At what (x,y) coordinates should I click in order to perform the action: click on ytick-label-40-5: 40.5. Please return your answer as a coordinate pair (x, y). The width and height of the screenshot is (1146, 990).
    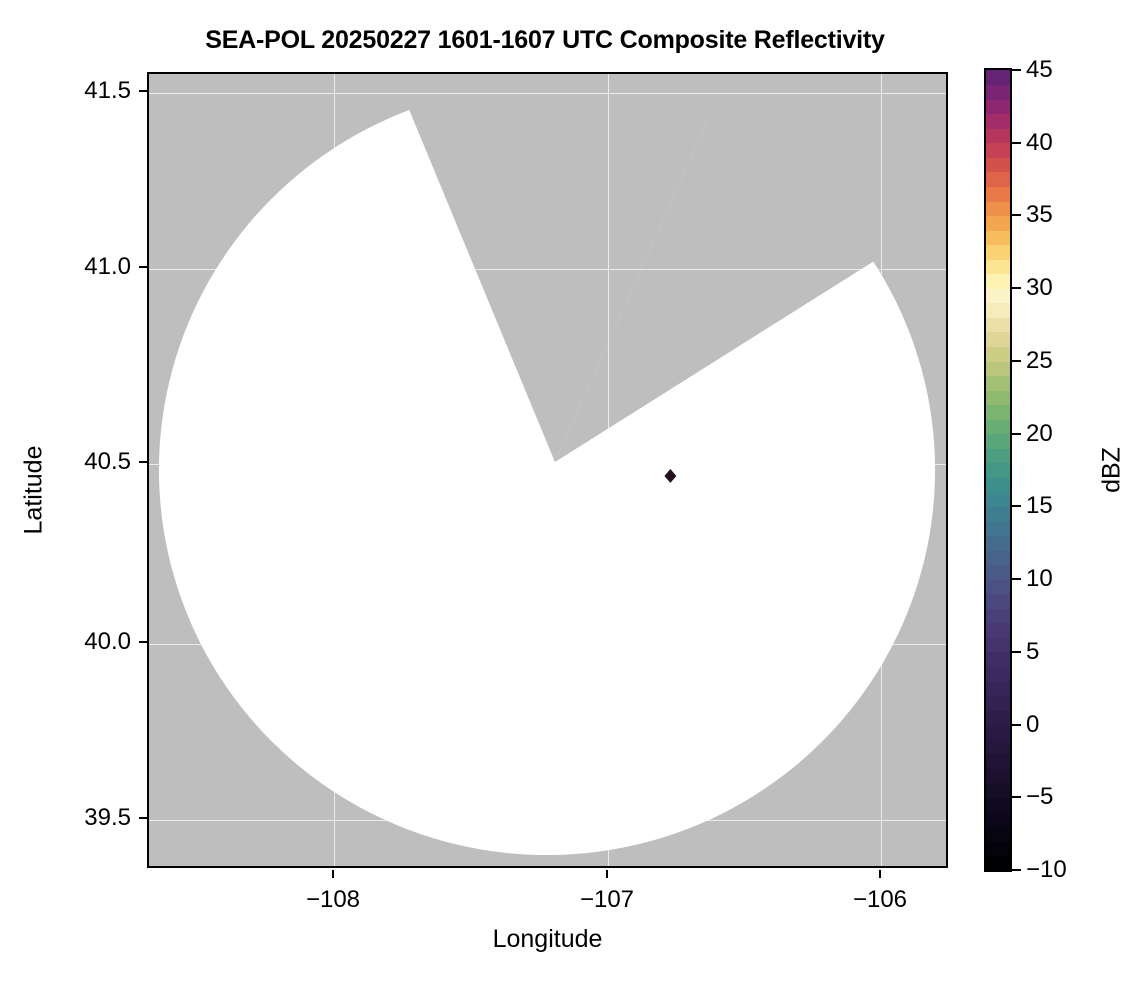
    Looking at the image, I should click on (107, 461).